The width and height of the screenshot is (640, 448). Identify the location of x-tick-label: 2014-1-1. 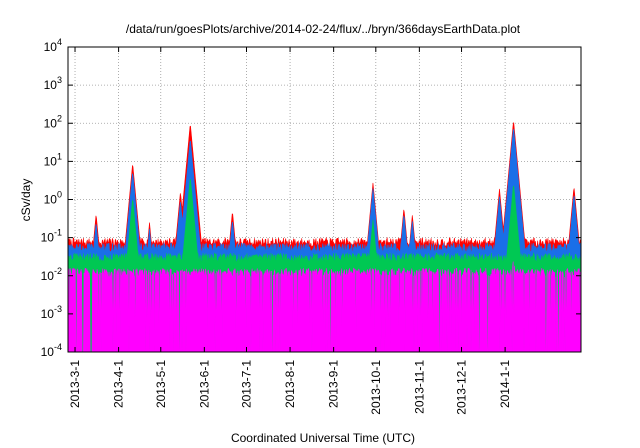
(505, 384).